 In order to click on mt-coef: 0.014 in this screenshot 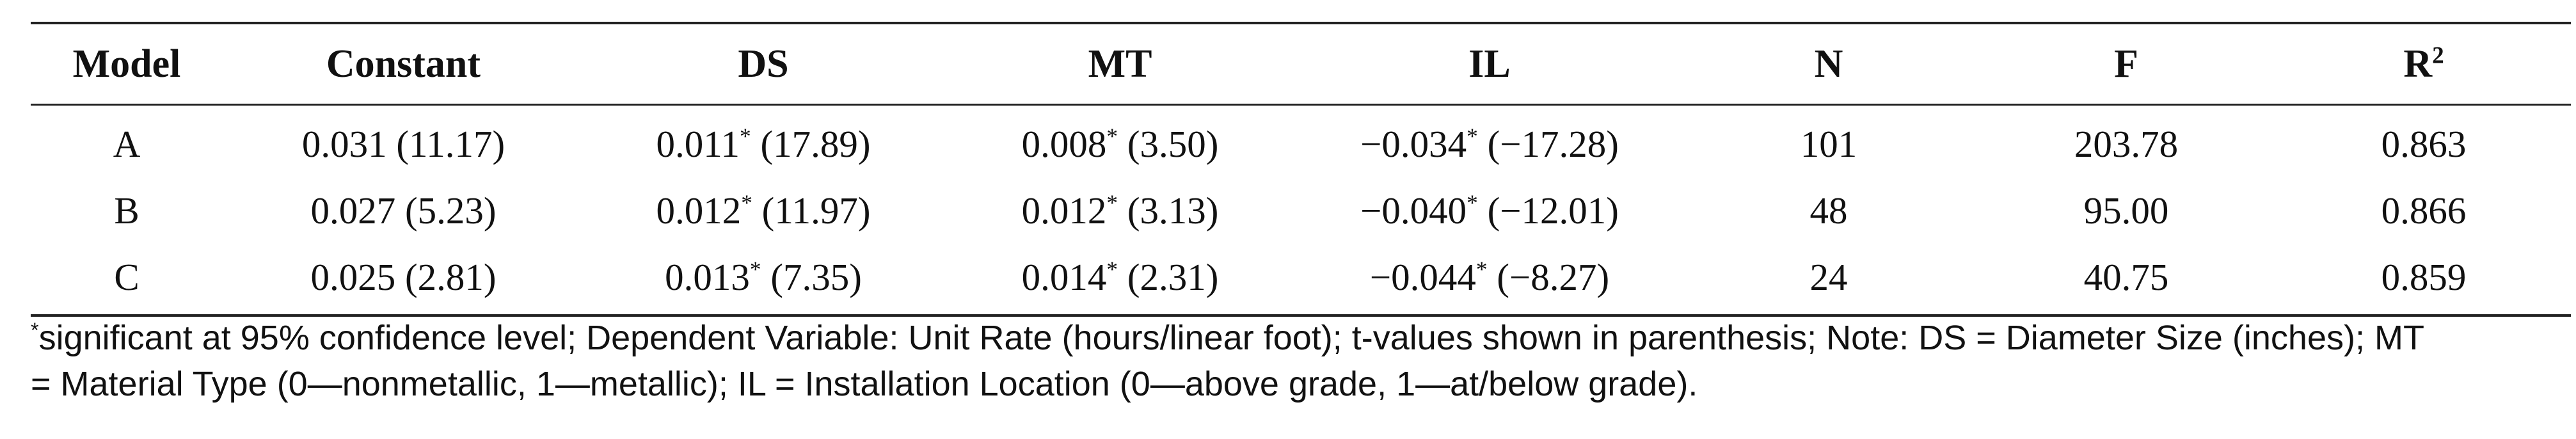, I will do `click(1064, 276)`.